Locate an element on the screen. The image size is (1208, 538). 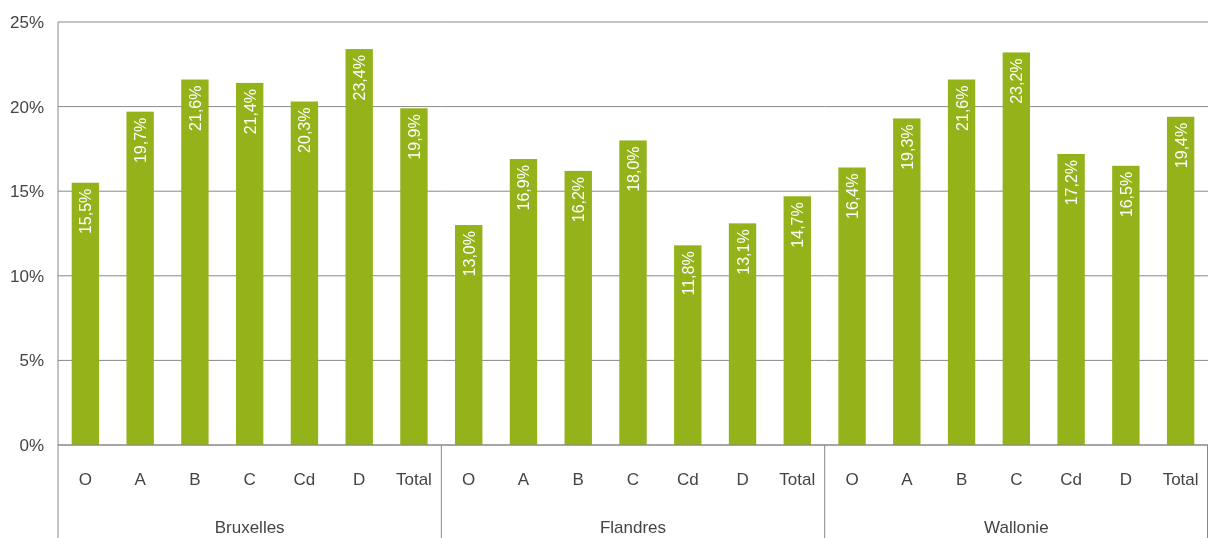
y-tick-label: 25% is located at coordinates (26, 22).